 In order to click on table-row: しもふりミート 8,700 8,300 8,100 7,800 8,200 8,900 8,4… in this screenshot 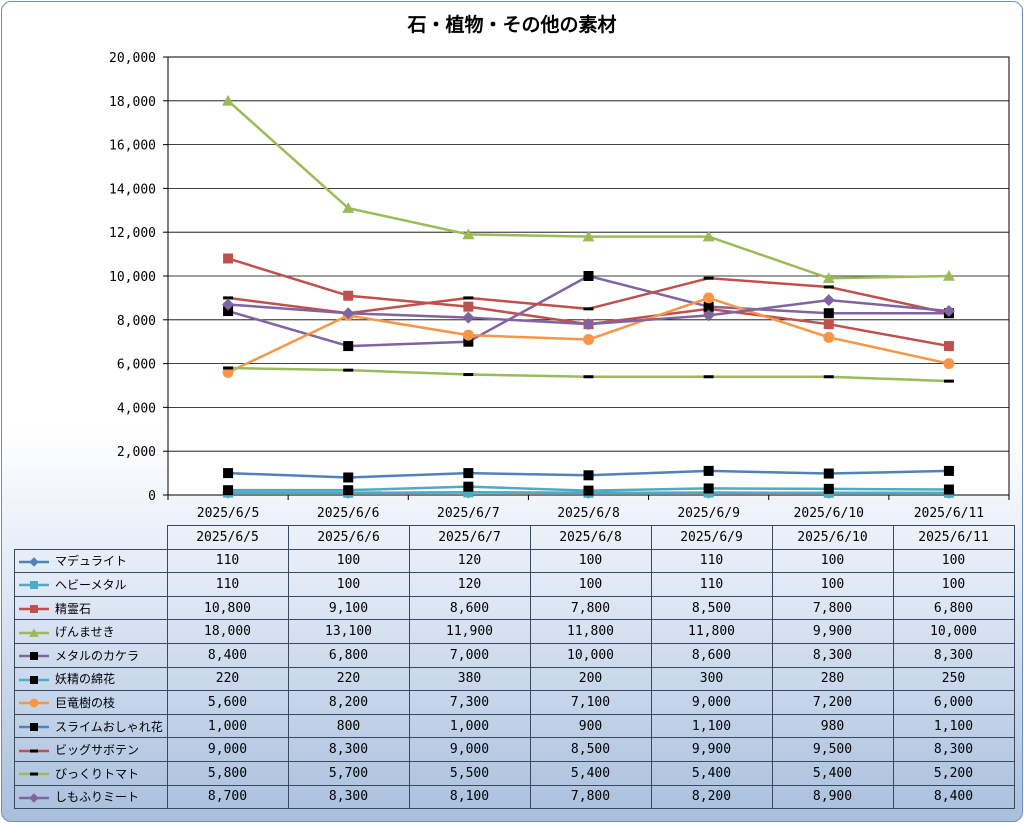, I will do `click(514, 797)`.